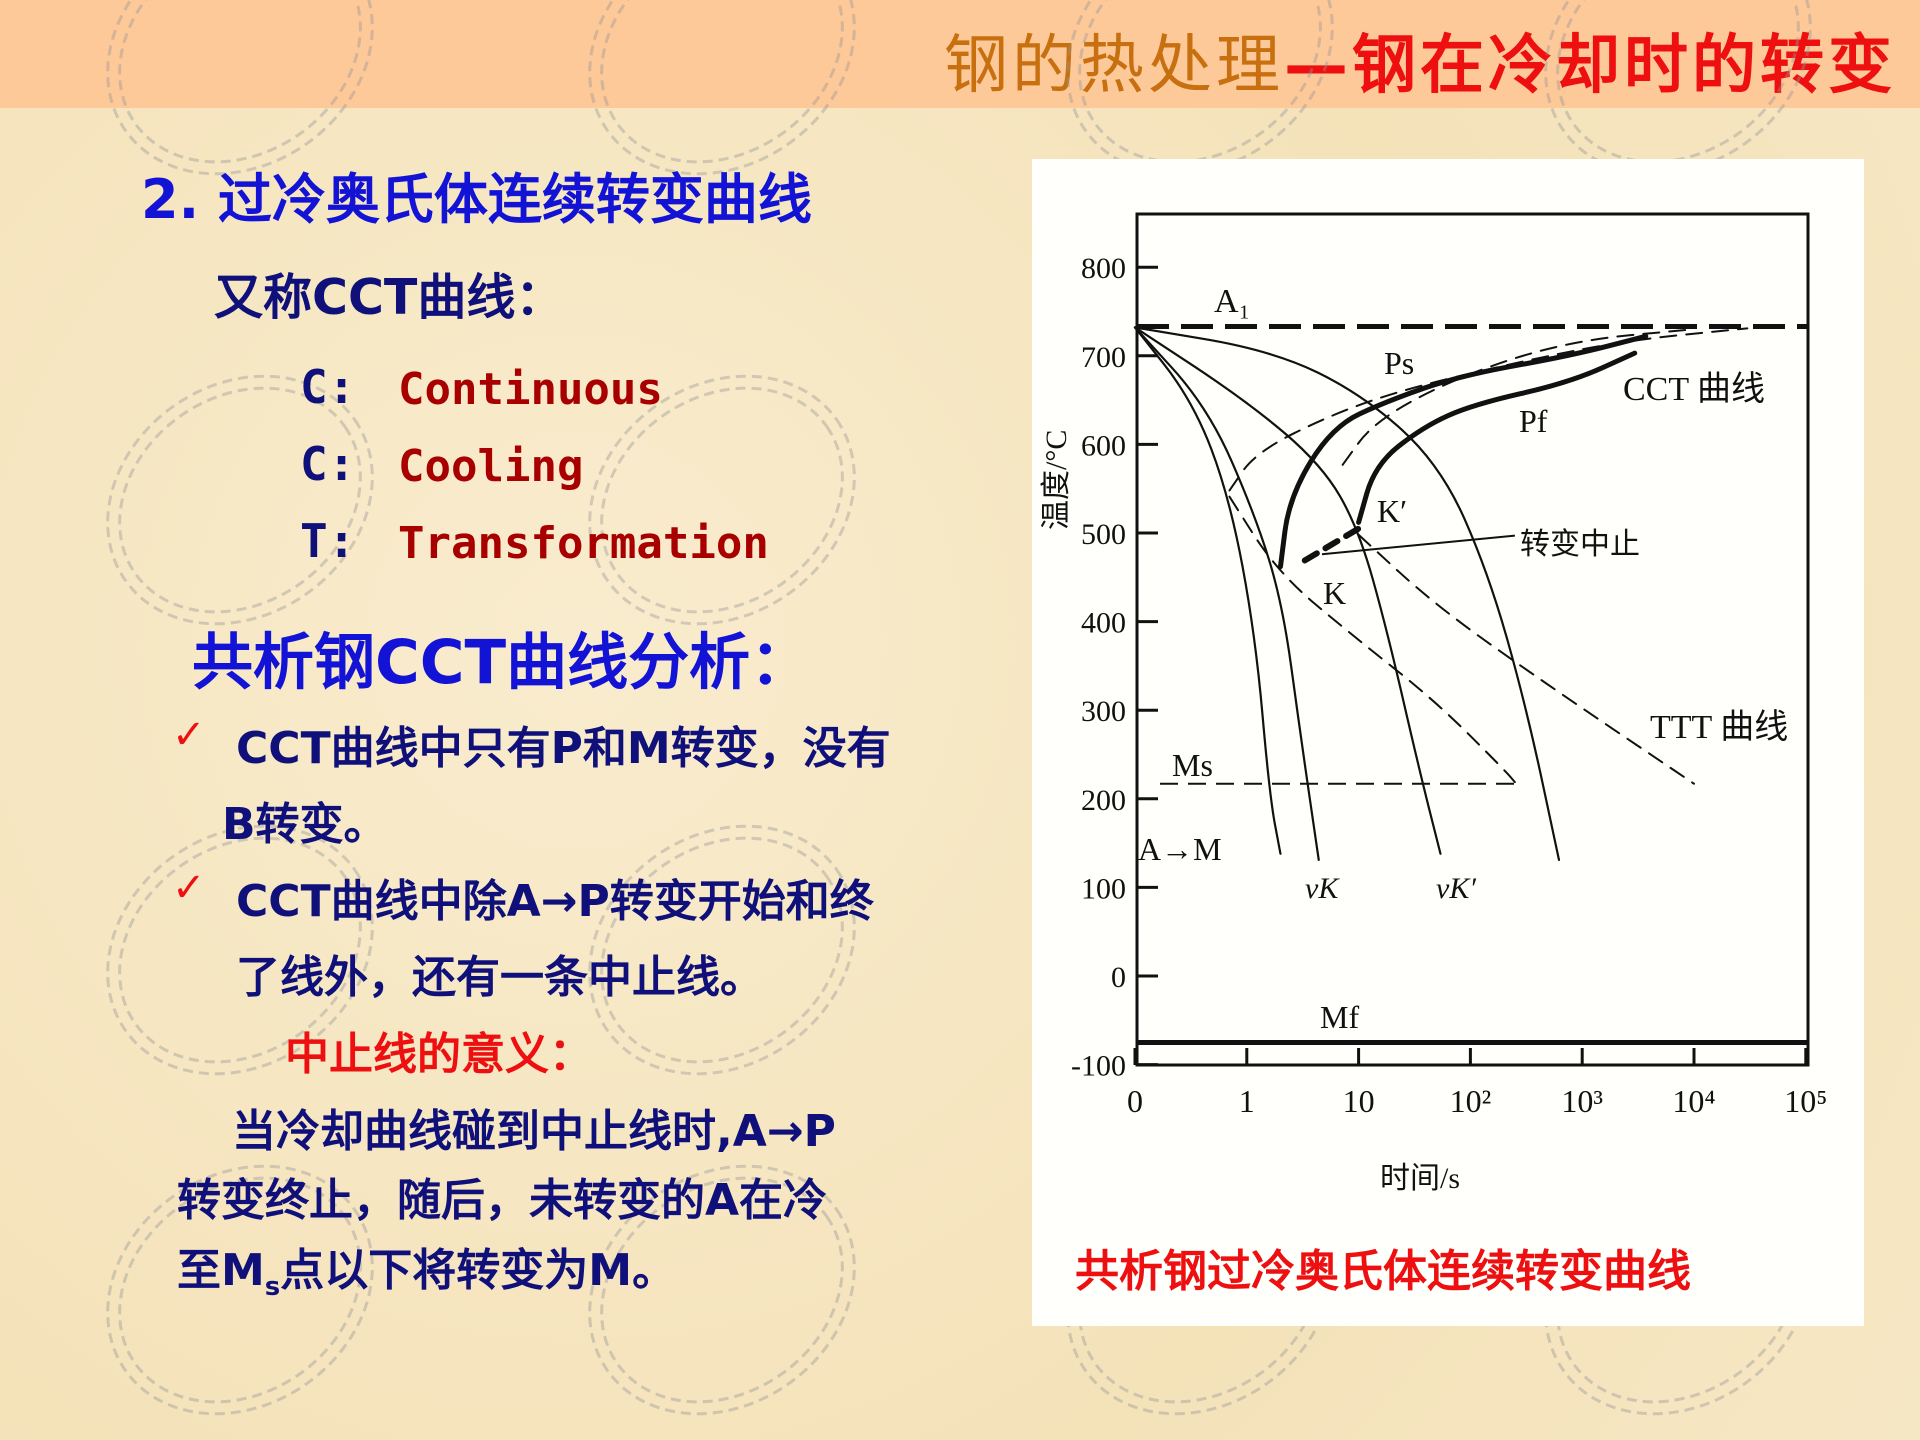 The image size is (1920, 1440). What do you see at coordinates (530, 389) in the screenshot?
I see `acronym-word: Continuous` at bounding box center [530, 389].